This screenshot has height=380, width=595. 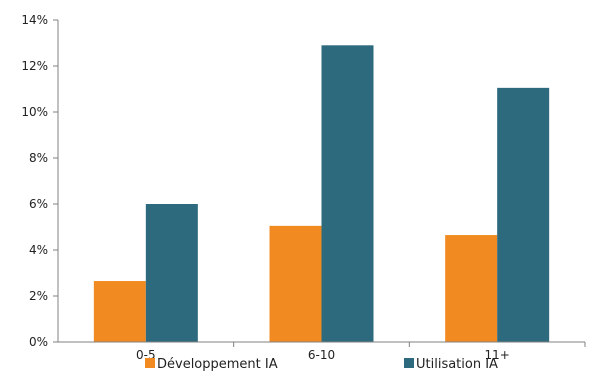 What do you see at coordinates (38, 250) in the screenshot?
I see `y-tick-label: 4%` at bounding box center [38, 250].